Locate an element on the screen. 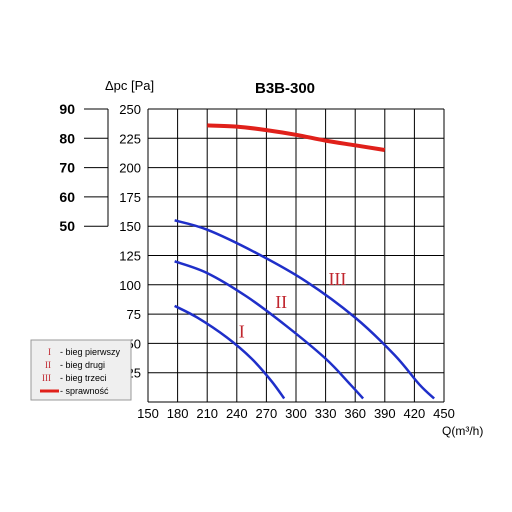 The image size is (512, 512). x-tick-label: 390 is located at coordinates (385, 413).